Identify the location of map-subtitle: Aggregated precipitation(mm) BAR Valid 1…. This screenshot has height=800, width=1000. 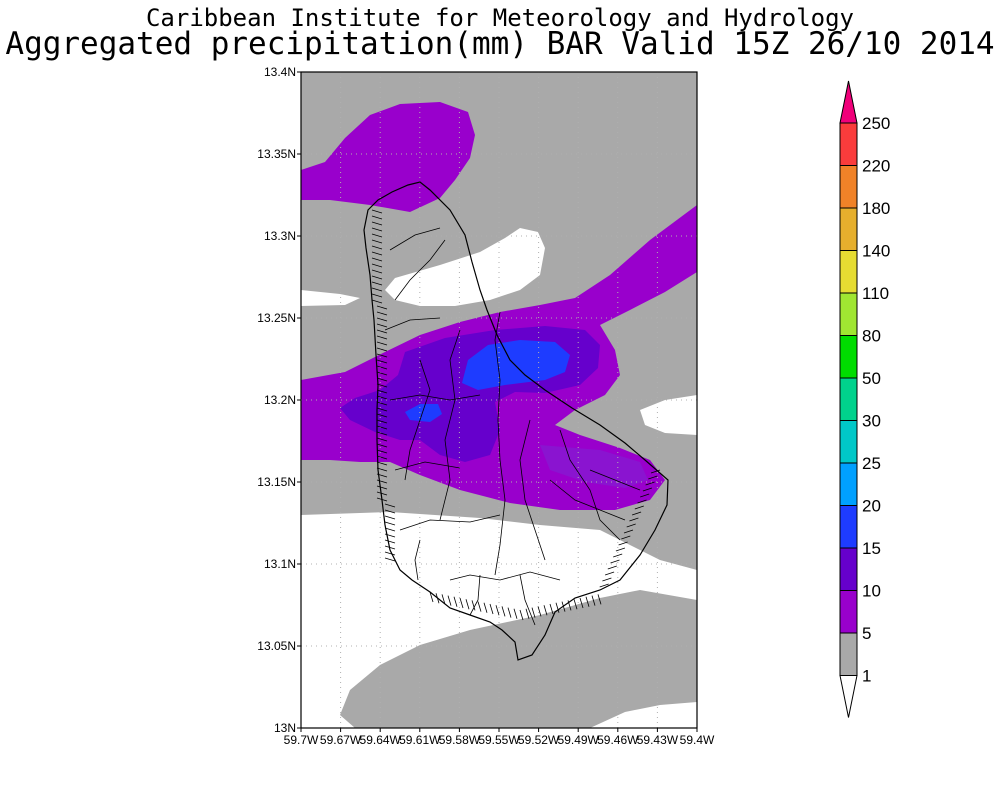
(500, 44).